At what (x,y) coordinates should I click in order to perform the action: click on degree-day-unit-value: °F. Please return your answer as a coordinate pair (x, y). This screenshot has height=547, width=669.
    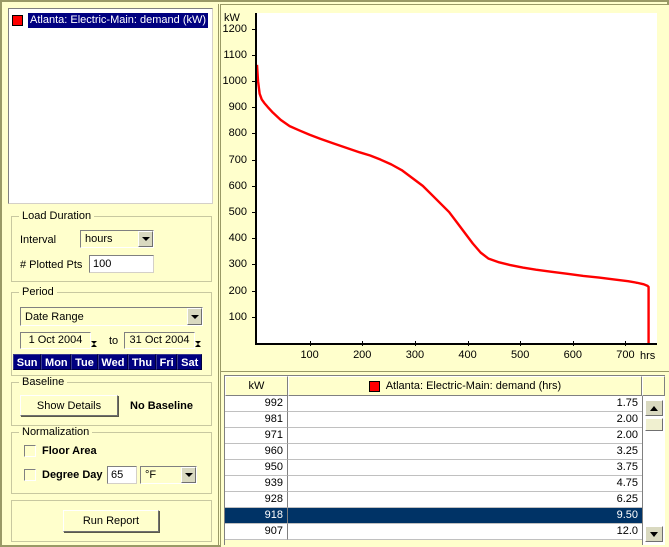
    Looking at the image, I should click on (151, 475).